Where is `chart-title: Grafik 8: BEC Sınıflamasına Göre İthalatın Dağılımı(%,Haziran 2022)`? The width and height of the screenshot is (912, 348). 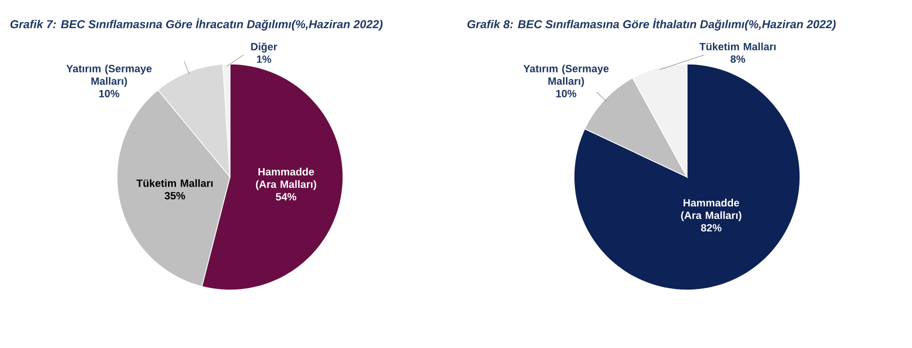
chart-title: Grafik 8: BEC Sınıflamasına Göre İthalatın Dağılımı(%,Haziran 2022) is located at coordinates (651, 24).